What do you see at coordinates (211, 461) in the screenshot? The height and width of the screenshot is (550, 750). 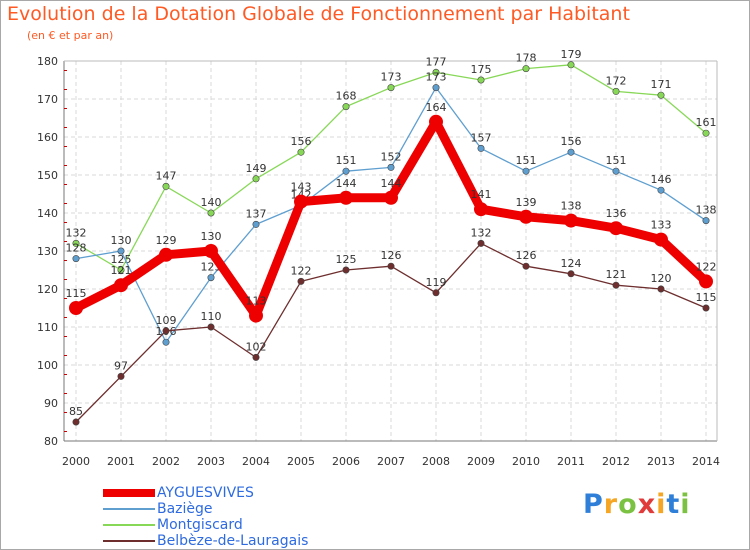 I see `x-tick-label: 2003` at bounding box center [211, 461].